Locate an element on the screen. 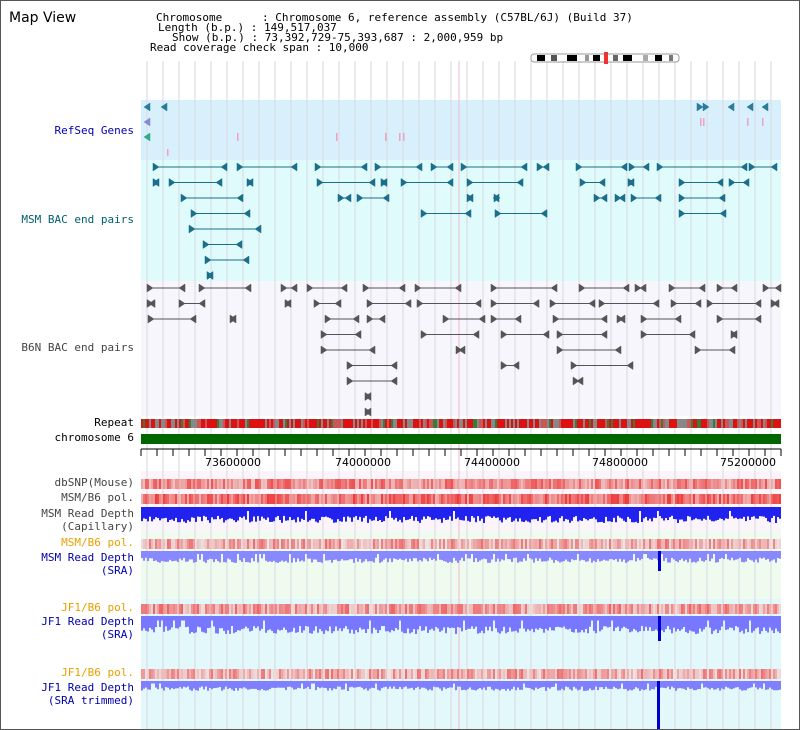 The image size is (800, 730). track-label-dbsnp: dbSNP(Mouse) is located at coordinates (94, 482).